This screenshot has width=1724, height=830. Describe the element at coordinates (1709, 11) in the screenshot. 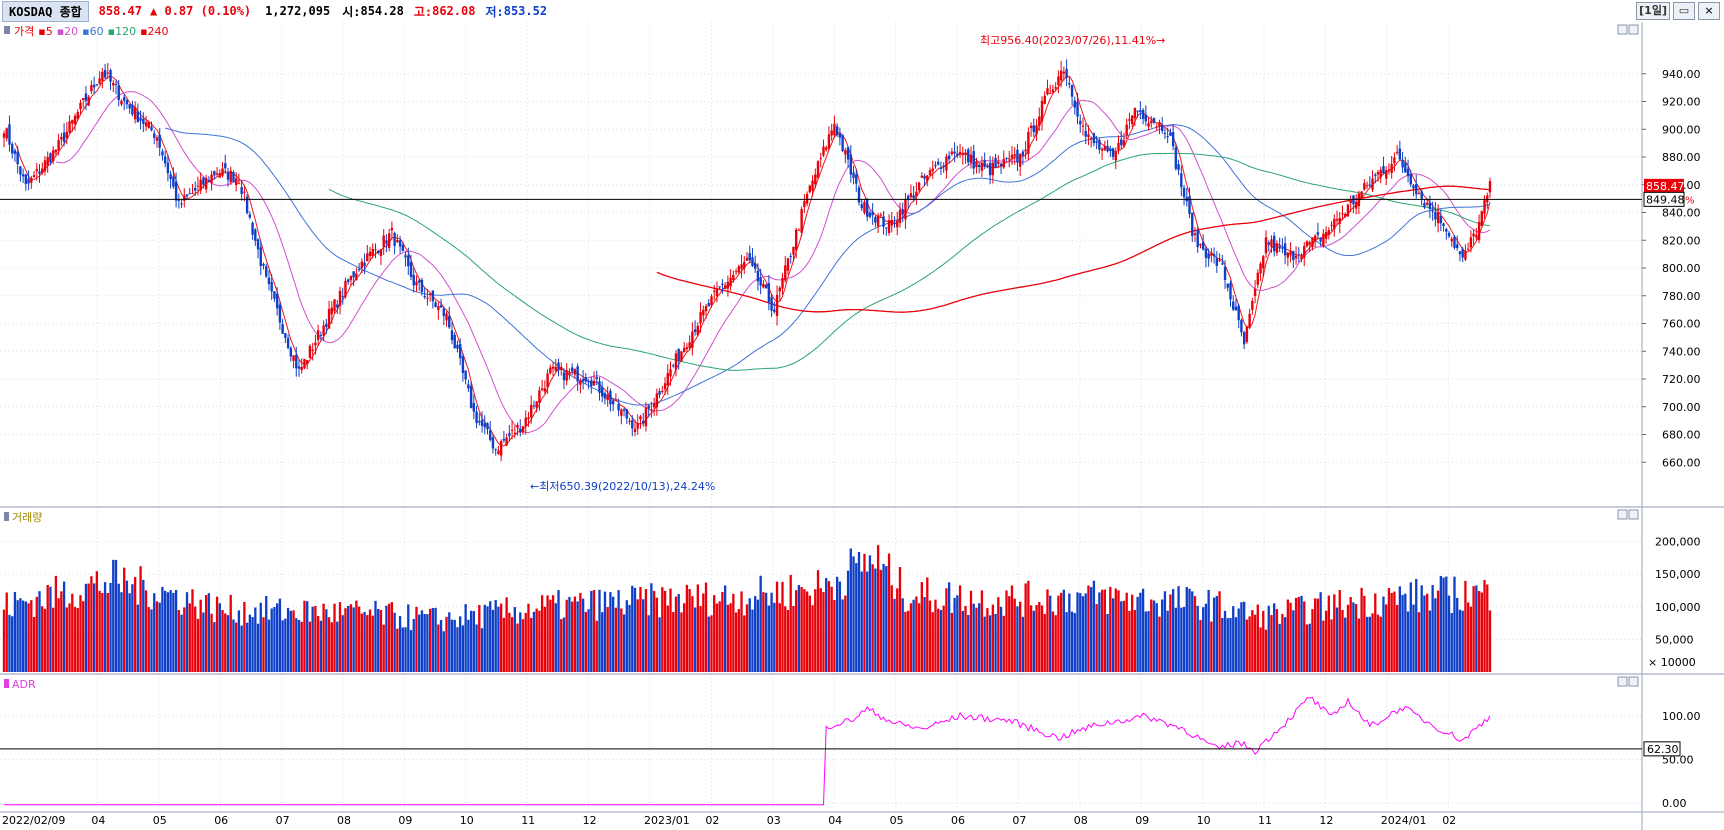

I see `close-icon: ×` at that location.